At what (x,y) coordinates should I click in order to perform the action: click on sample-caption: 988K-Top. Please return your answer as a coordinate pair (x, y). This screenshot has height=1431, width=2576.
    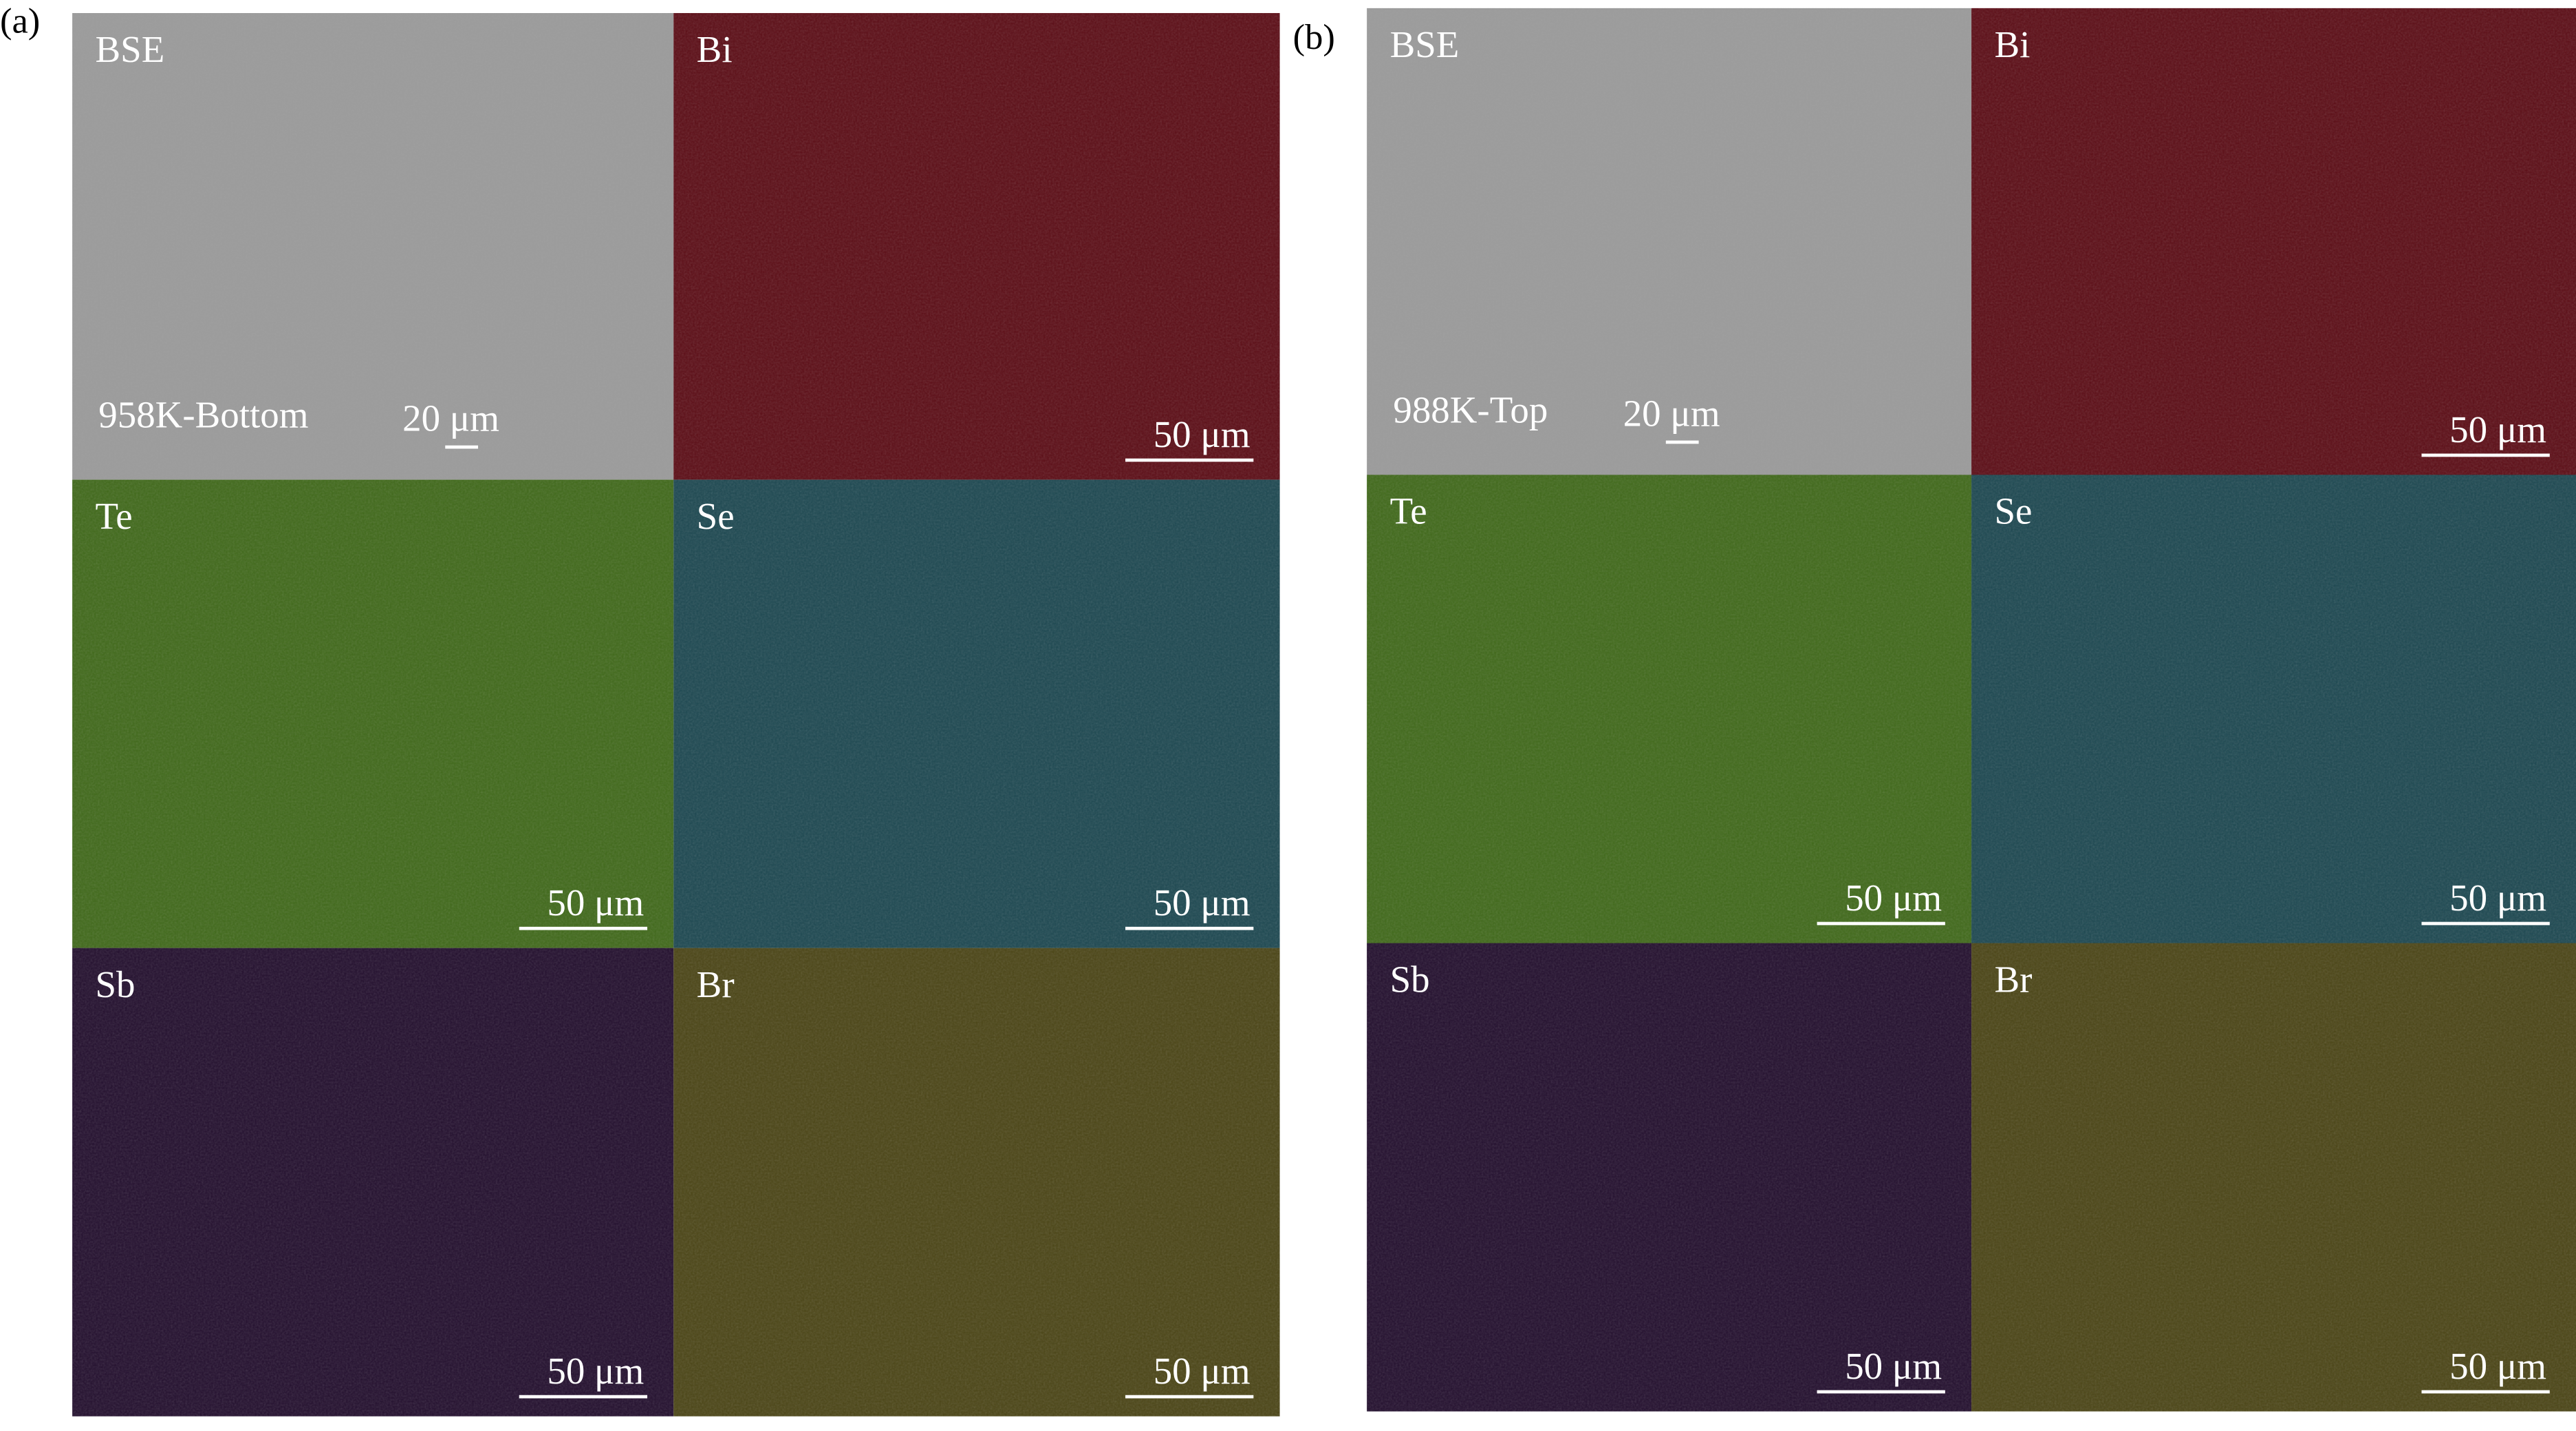
    Looking at the image, I should click on (1471, 410).